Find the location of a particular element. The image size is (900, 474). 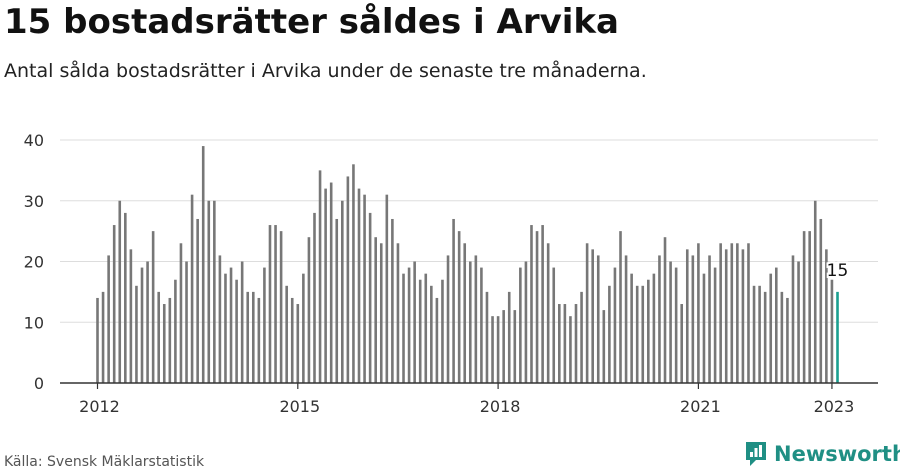

x-tick-label: 2021 is located at coordinates (700, 406).